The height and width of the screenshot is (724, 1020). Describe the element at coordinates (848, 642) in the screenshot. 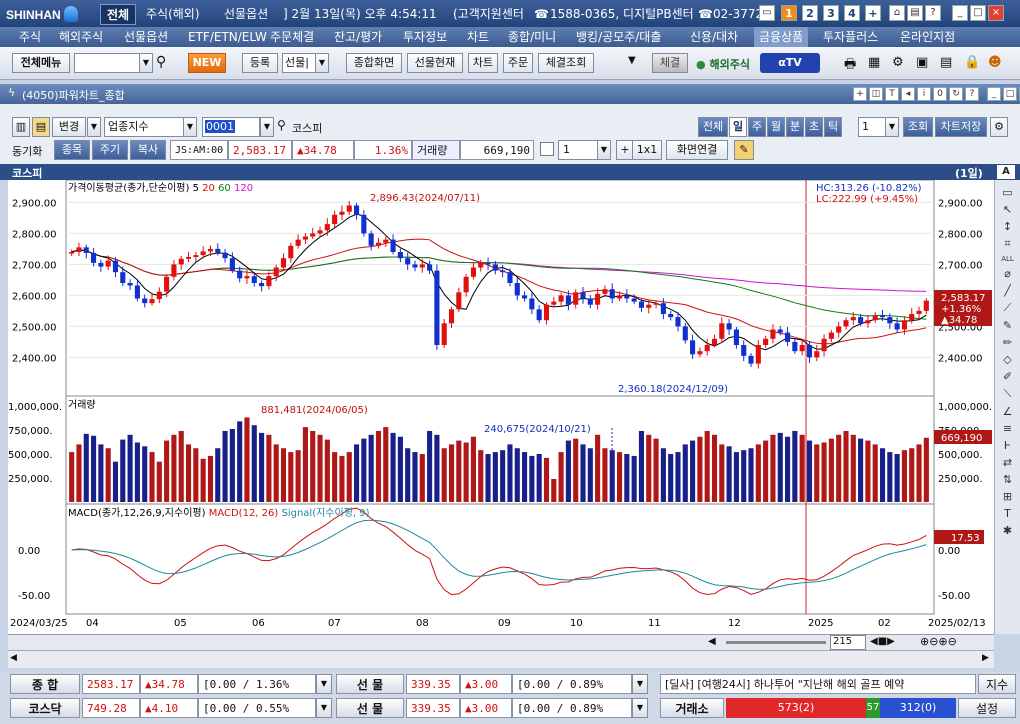

I see `visible-count: 215` at that location.